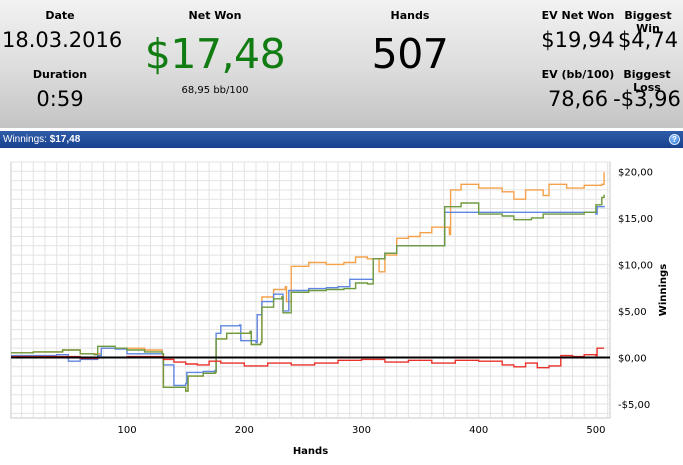 The height and width of the screenshot is (465, 683). What do you see at coordinates (341, 139) in the screenshot?
I see `winnings-title-bar: Winnings: $17,48 ?` at bounding box center [341, 139].